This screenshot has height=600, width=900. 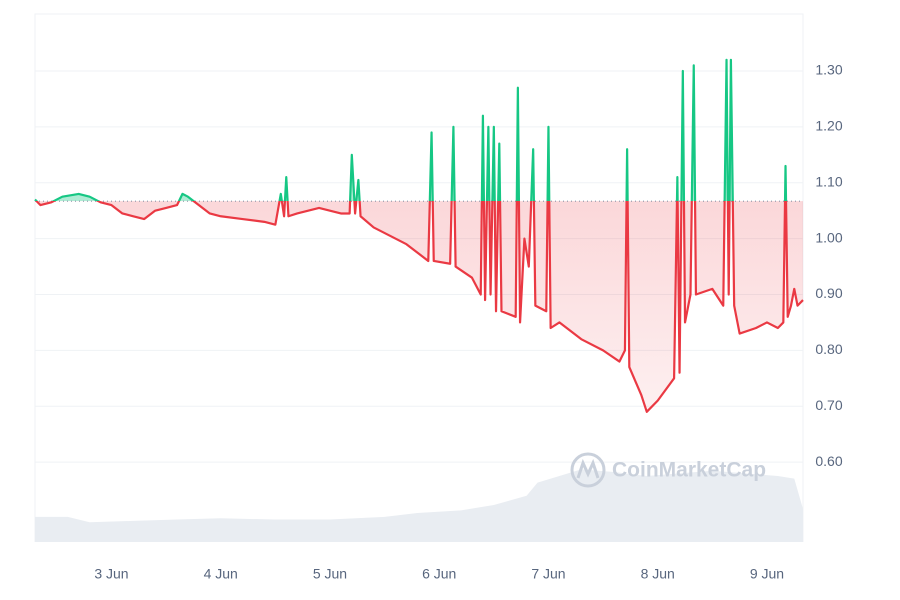 What do you see at coordinates (548, 574) in the screenshot?
I see `x-tick-label: 7 Jun` at bounding box center [548, 574].